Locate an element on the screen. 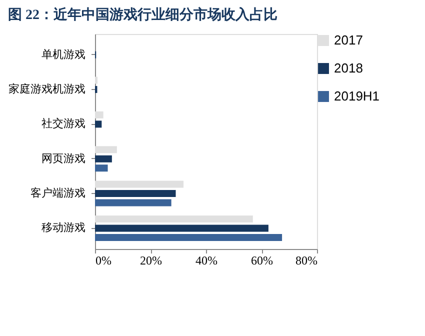 Image resolution: width=425 pixels, height=336 pixels. y-tick-label: 客户端游戏 is located at coordinates (58, 193).